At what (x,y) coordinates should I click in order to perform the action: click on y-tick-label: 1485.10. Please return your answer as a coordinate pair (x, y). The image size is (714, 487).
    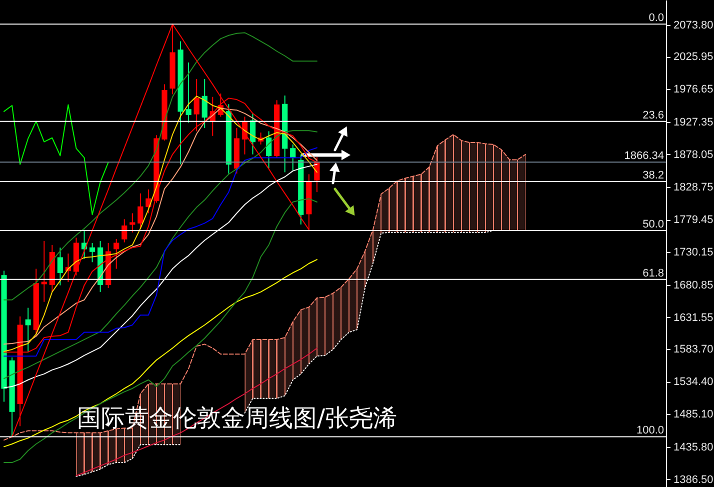
    Looking at the image, I should click on (694, 414).